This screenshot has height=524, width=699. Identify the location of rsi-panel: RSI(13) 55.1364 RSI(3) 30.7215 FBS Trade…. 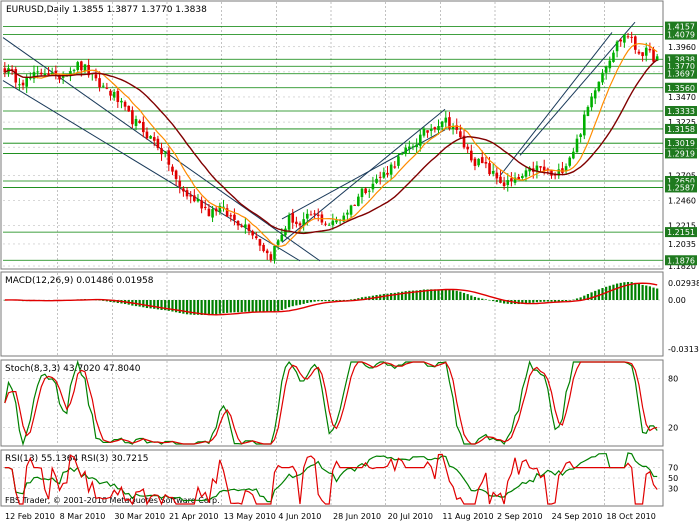
(339, 478).